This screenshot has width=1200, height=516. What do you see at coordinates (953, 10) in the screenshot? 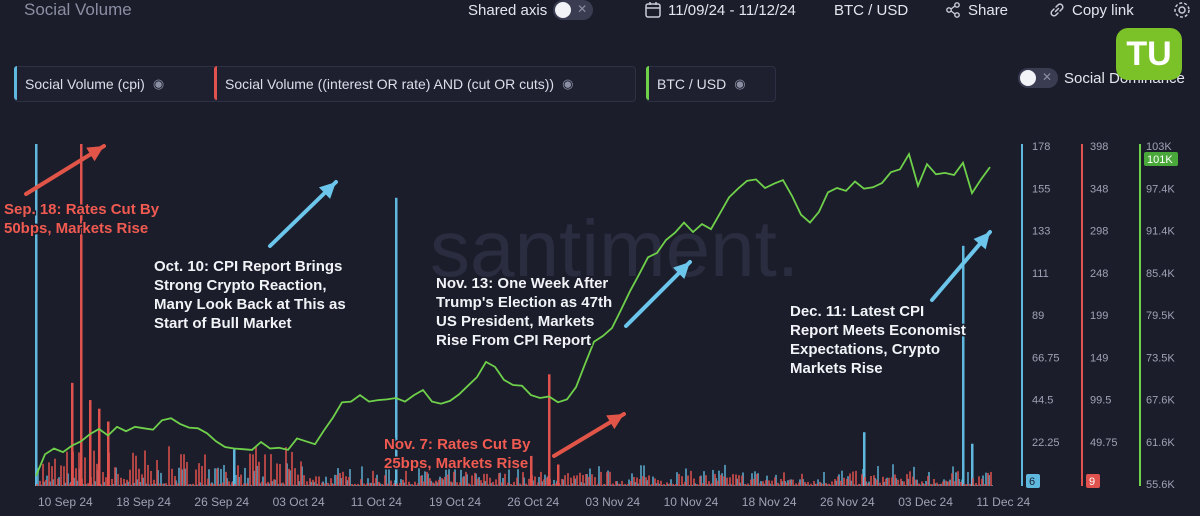
I see `share-icon` at bounding box center [953, 10].